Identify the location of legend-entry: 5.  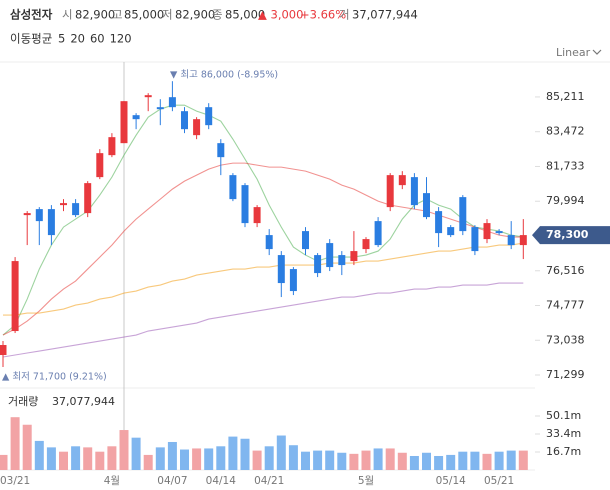
(61, 39).